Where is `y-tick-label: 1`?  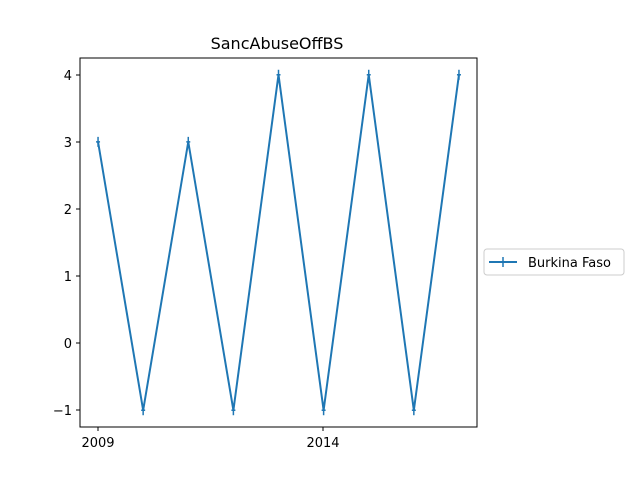
y-tick-label: 1 is located at coordinates (68, 277).